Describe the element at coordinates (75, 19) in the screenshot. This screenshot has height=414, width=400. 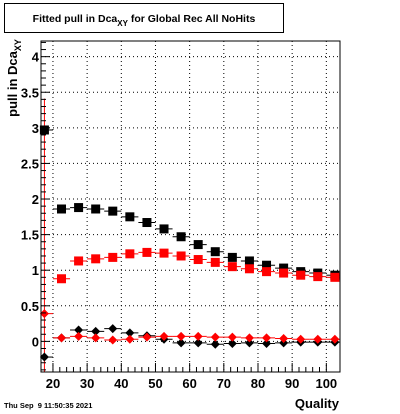
I see `chart-title-main: Fitted pull in Dca` at that location.